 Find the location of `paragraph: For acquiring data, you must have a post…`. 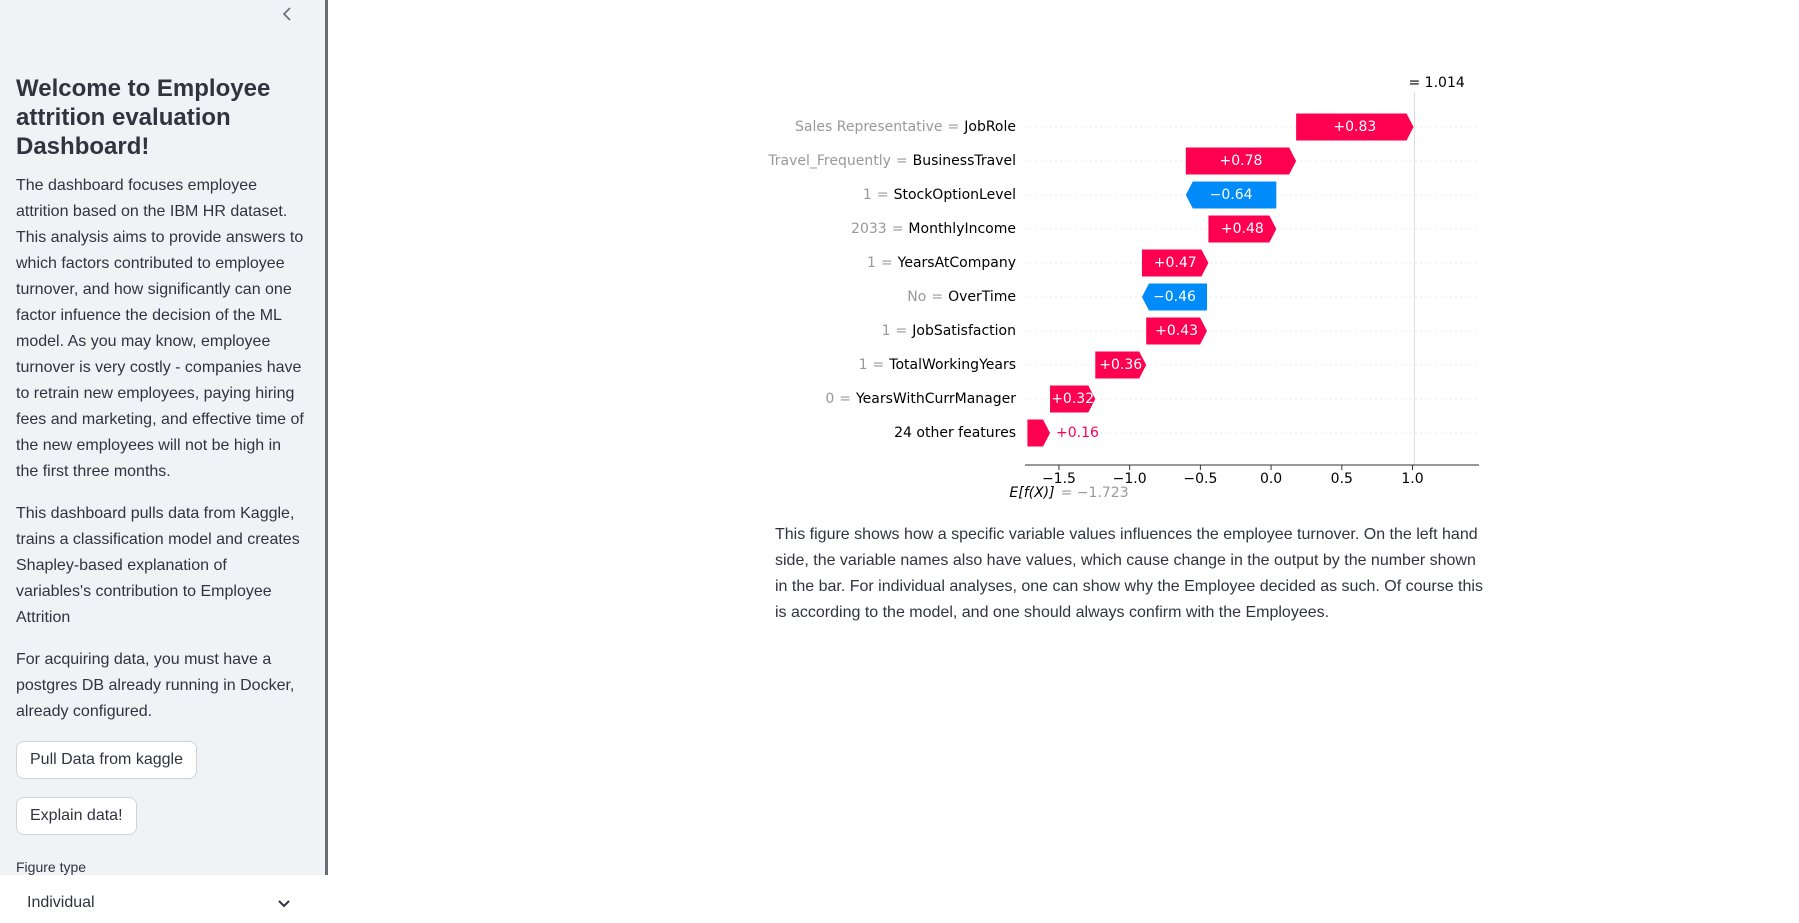

paragraph: For acquiring data, you must have a post… is located at coordinates (155, 685).